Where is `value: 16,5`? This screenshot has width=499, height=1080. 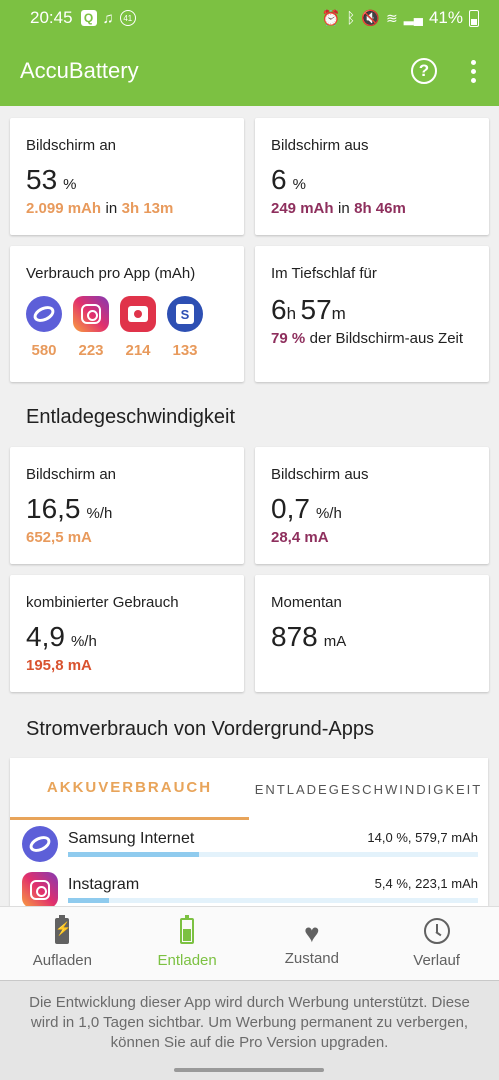 value: 16,5 is located at coordinates (53, 508).